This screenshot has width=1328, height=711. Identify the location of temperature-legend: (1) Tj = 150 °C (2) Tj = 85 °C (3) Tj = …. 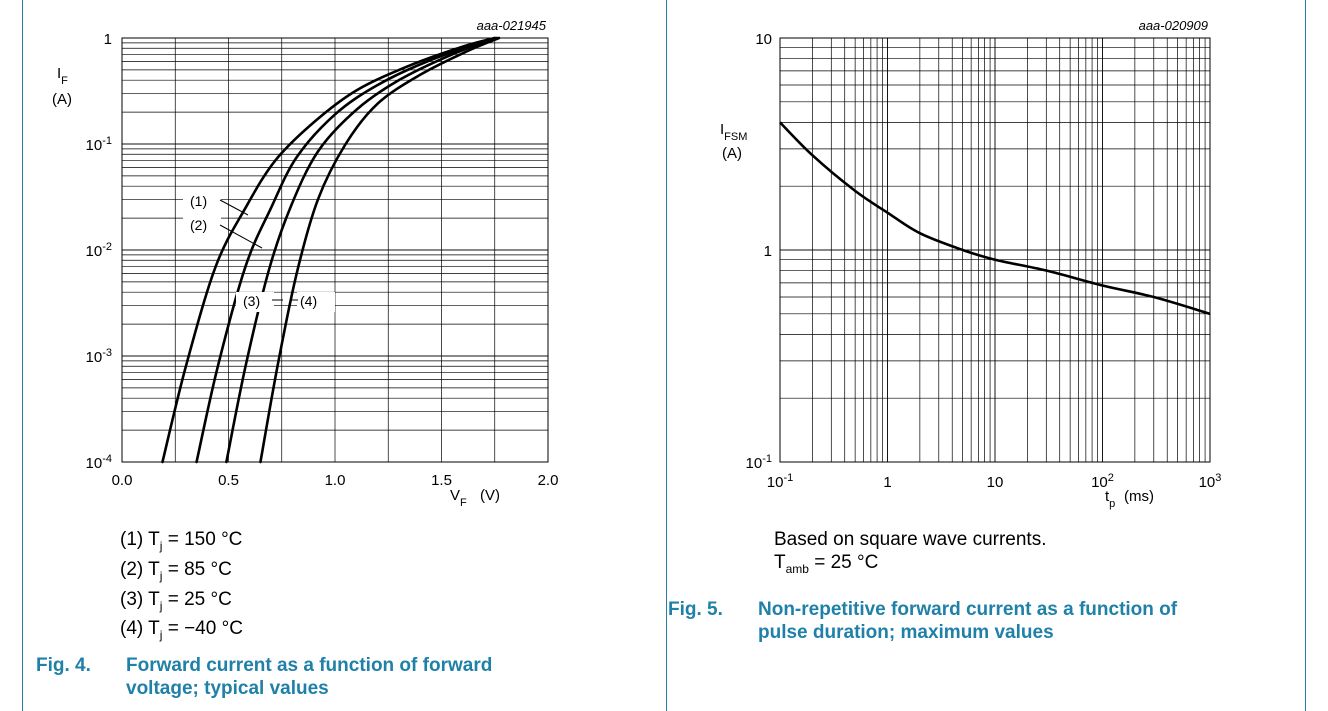
(181, 587).